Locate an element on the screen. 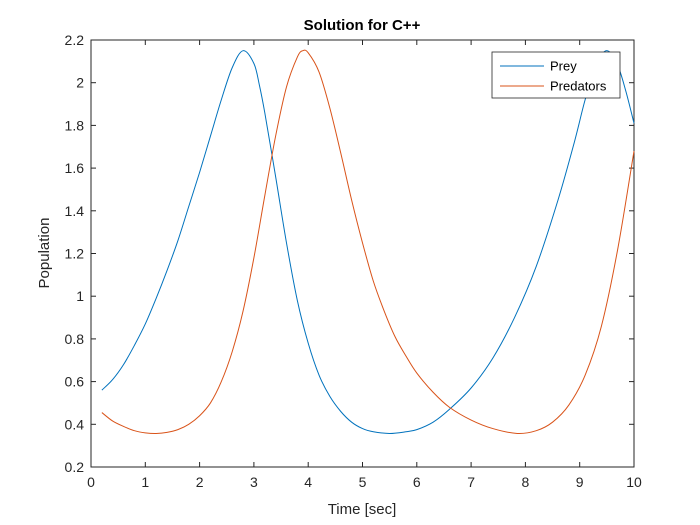  y-tick-label: 2 is located at coordinates (80, 83).